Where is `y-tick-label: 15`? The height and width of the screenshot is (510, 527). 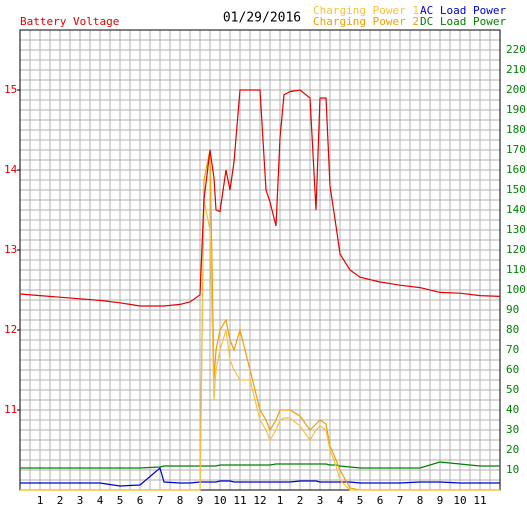 y-tick-label: 15 is located at coordinates (10, 89).